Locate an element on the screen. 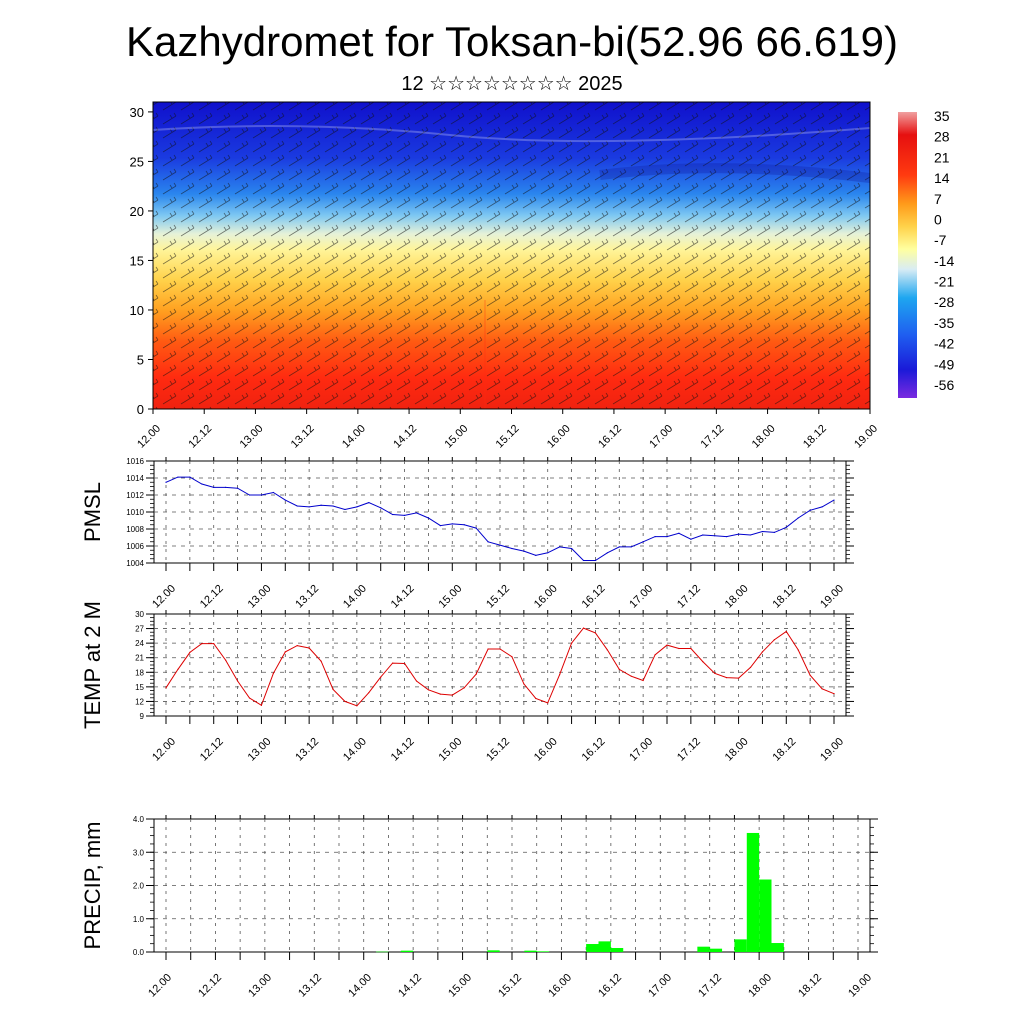 This screenshot has width=1024, height=1024. y-tick-label: 15 is located at coordinates (137, 260).